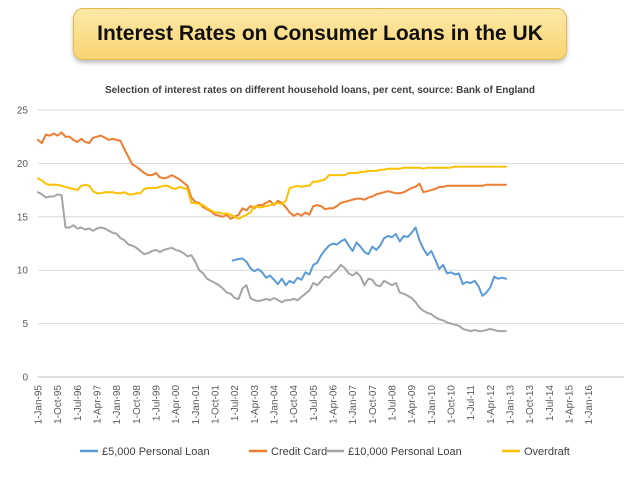  I want to click on x-tick-label: 1-Oct-04, so click(294, 404).